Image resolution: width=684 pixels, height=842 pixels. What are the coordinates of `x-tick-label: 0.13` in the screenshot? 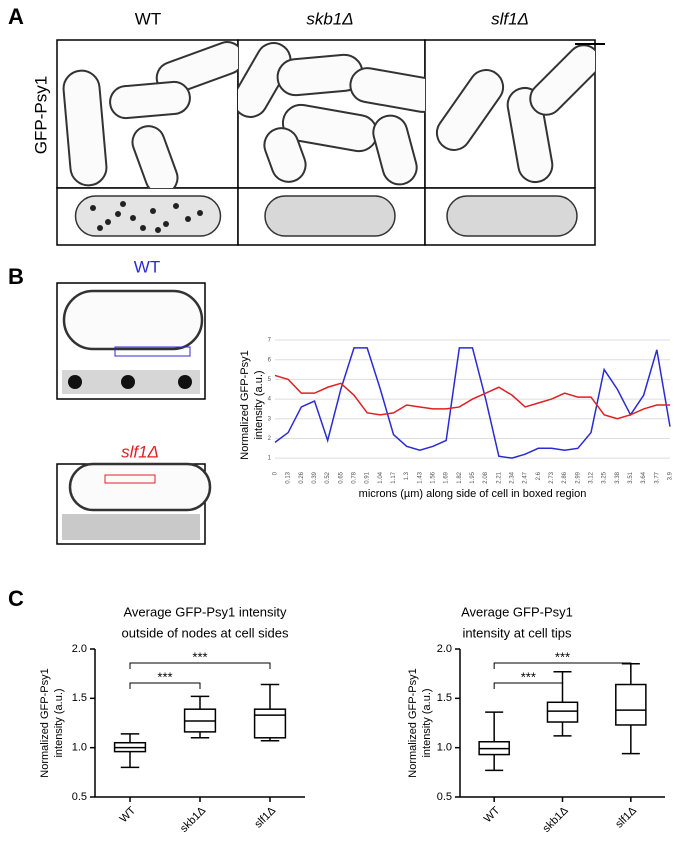 It's located at (289, 477).